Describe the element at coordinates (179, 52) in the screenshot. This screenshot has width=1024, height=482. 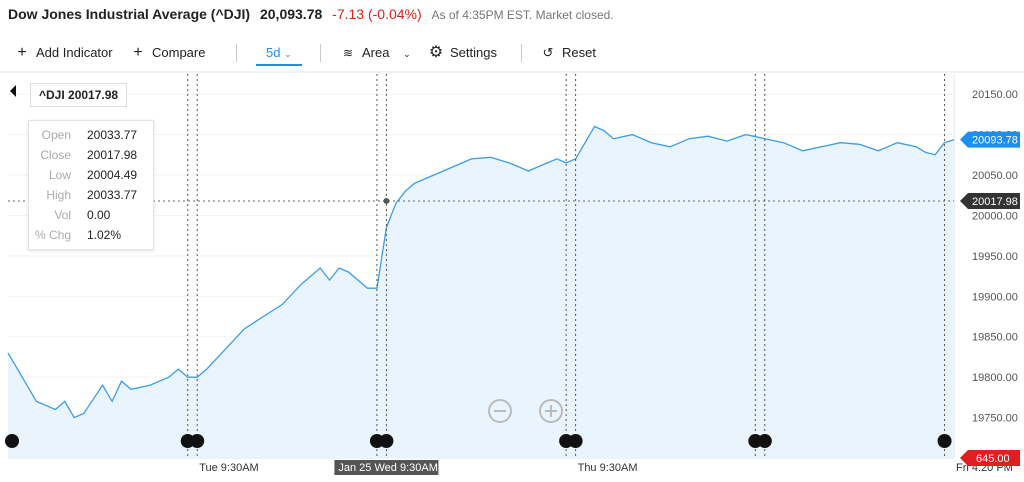
I see `compare-label: Compare` at that location.